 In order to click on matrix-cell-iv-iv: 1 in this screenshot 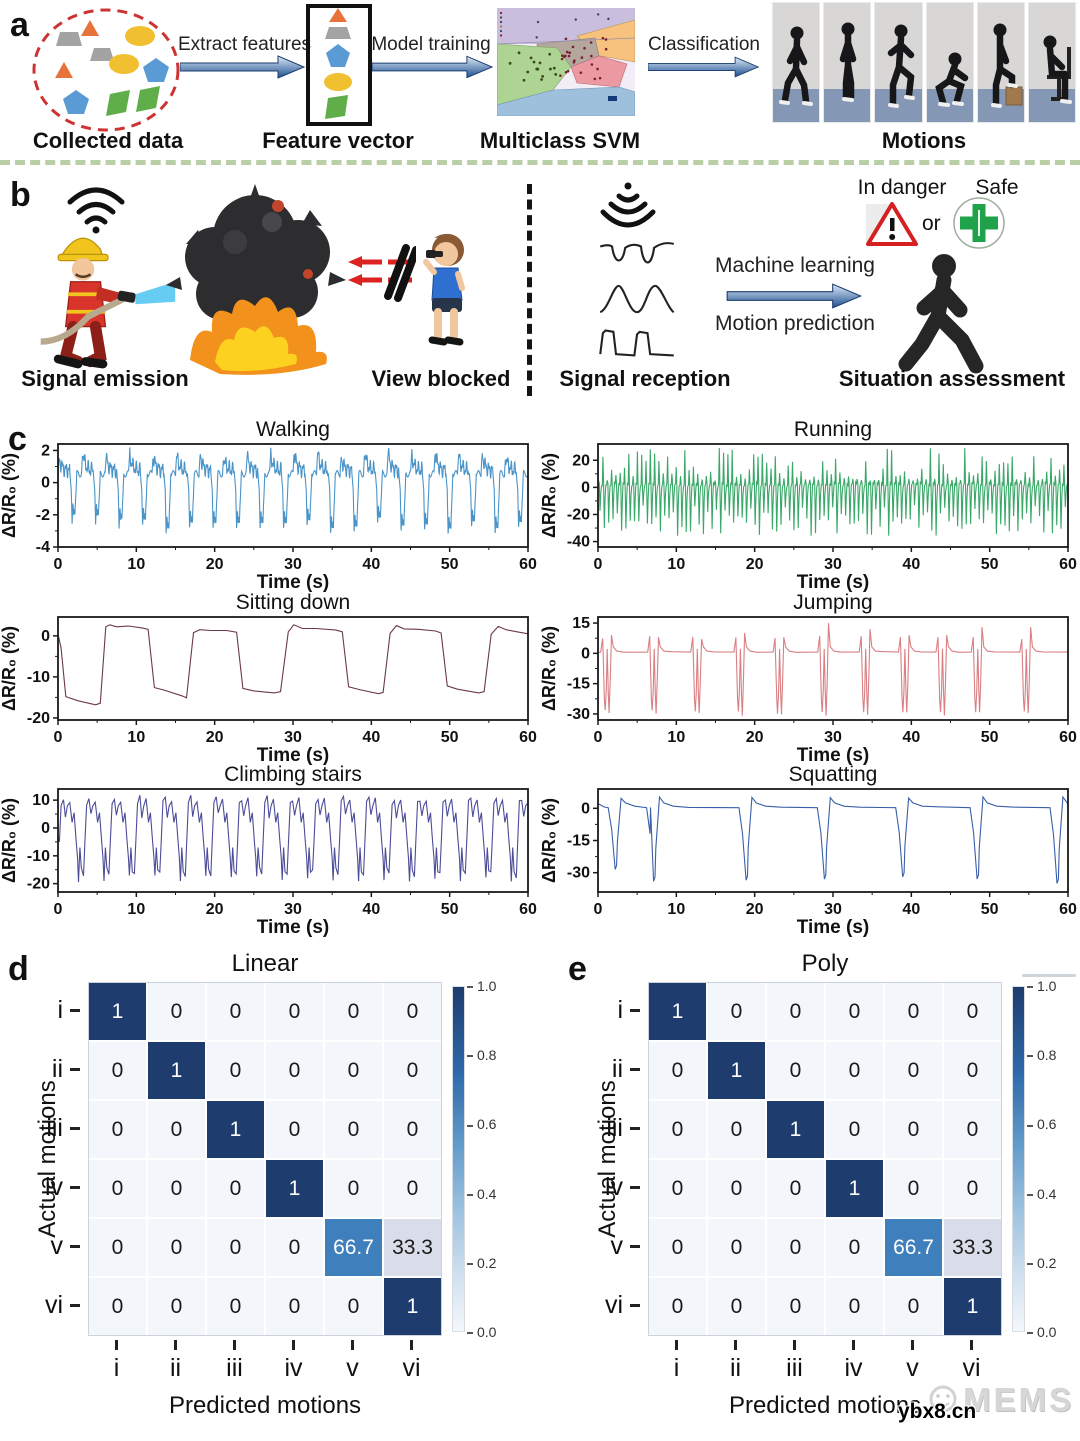, I will do `click(294, 1188)`.